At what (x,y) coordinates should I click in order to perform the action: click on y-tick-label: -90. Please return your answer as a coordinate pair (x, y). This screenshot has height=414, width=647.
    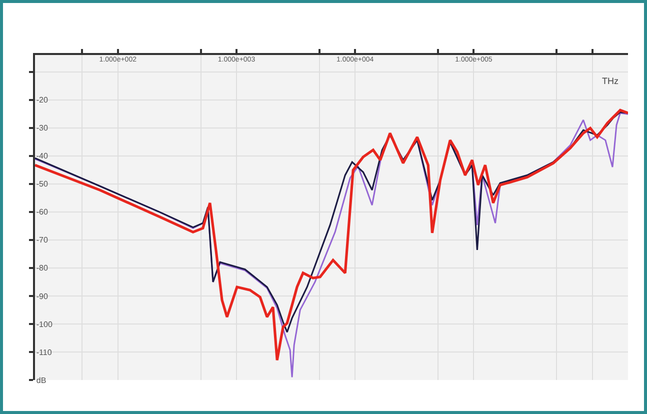
    Looking at the image, I should click on (42, 296).